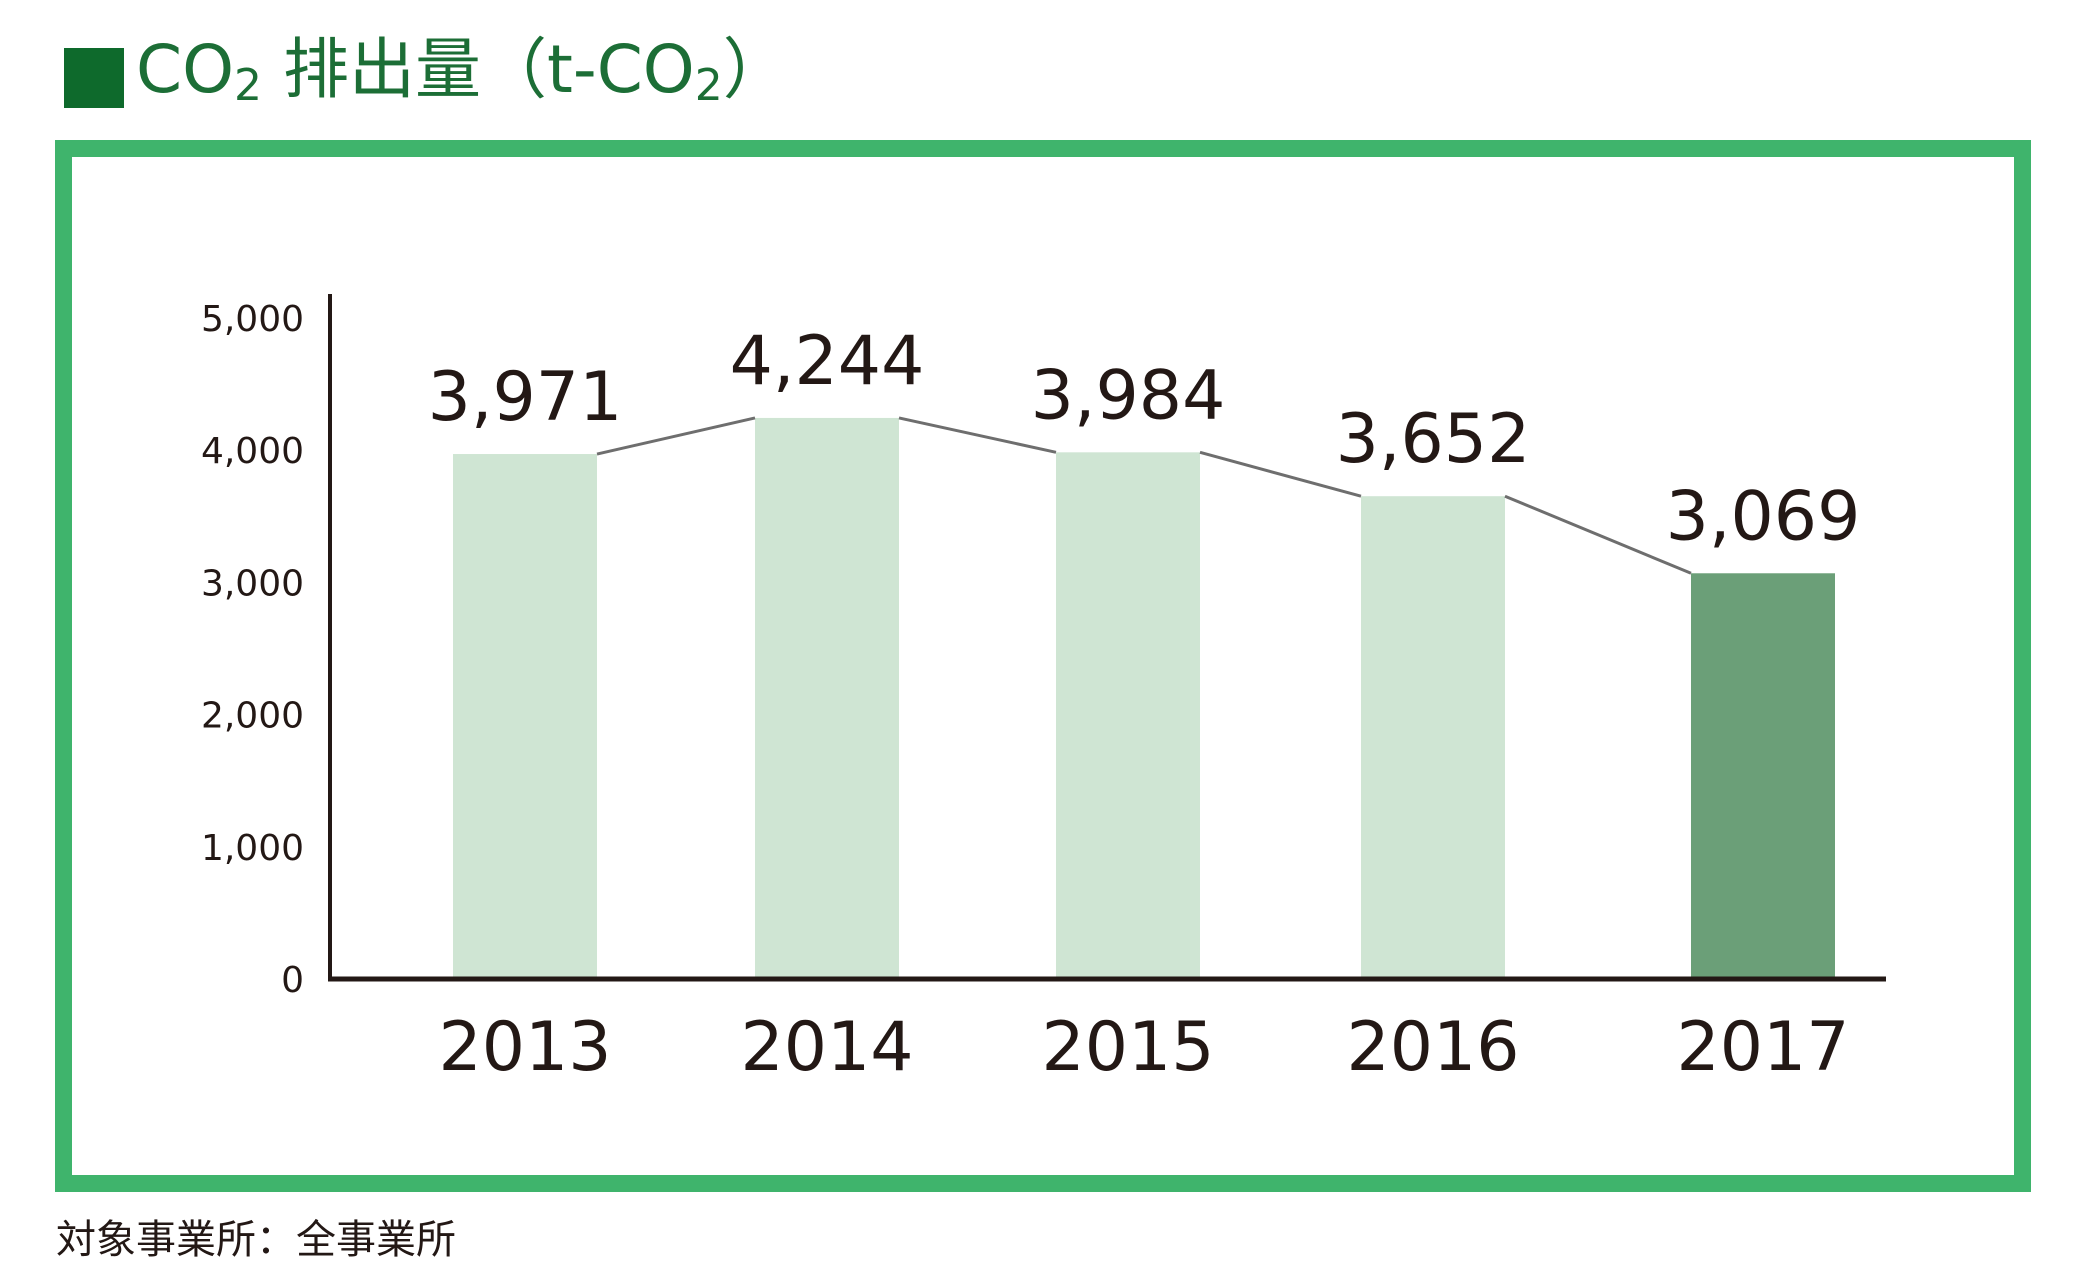 The height and width of the screenshot is (1266, 2095). Describe the element at coordinates (248, 85) in the screenshot. I see `title-subscript-1: 2` at that location.